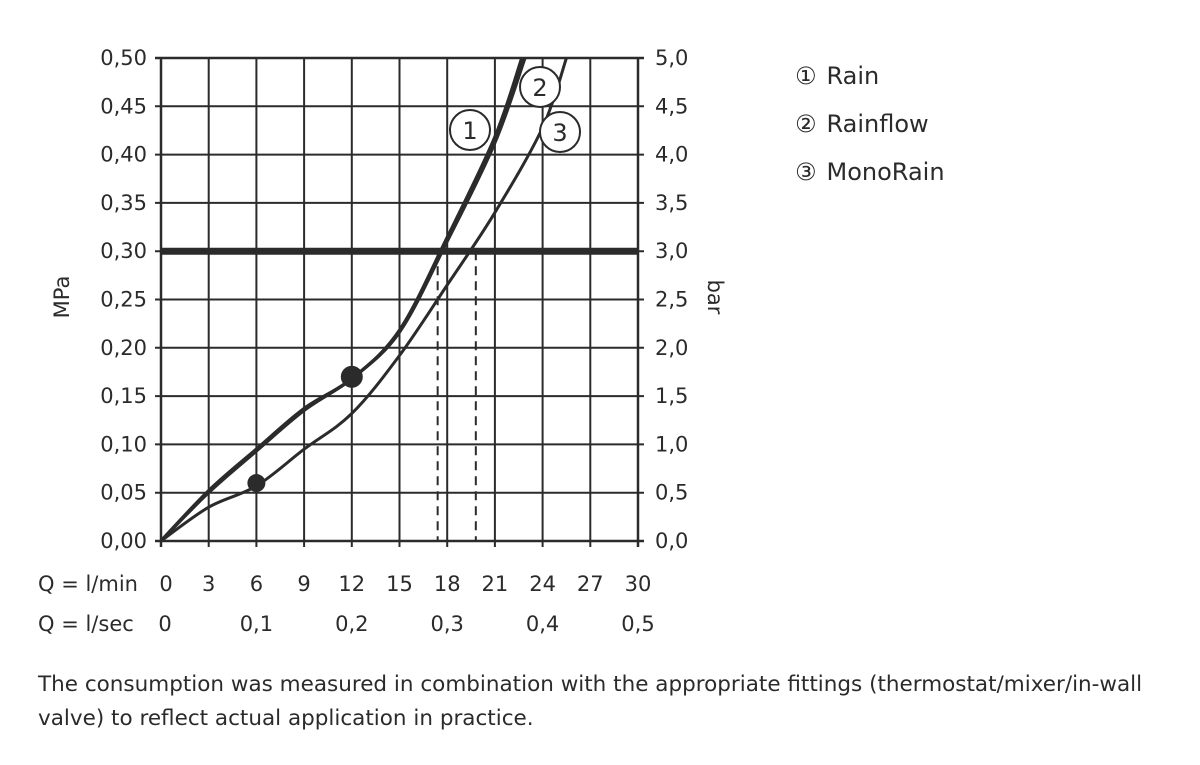 This screenshot has width=1200, height=765. What do you see at coordinates (123, 396) in the screenshot?
I see `y-tick-left: 0,15` at bounding box center [123, 396].